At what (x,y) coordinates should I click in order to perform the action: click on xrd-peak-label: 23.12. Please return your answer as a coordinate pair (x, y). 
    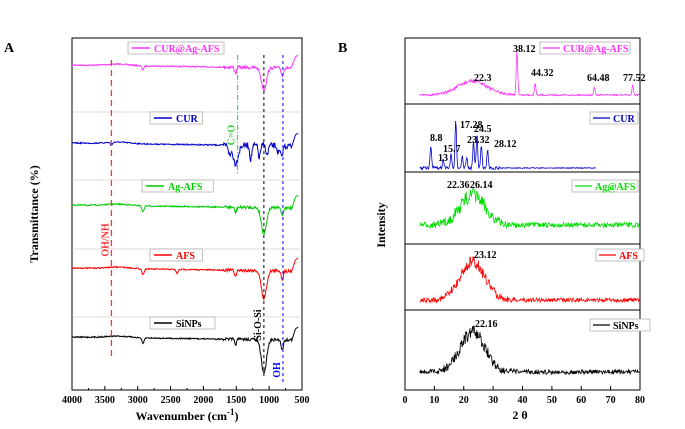
    Looking at the image, I should click on (485, 255).